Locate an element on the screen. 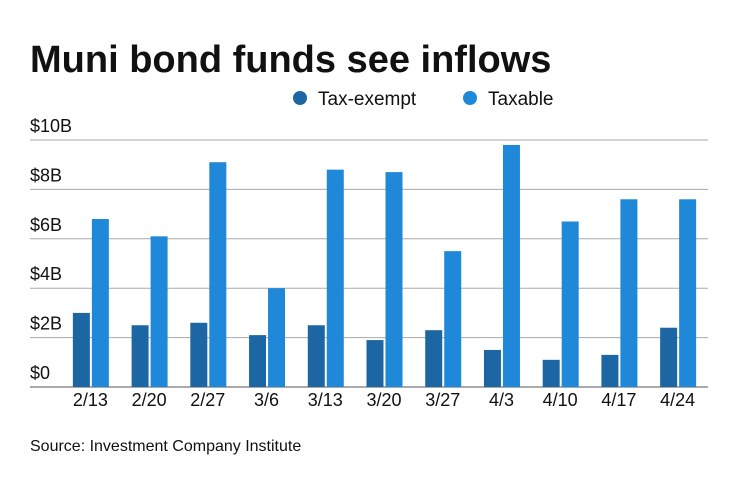  x-tick-label: 4/24 is located at coordinates (677, 400).